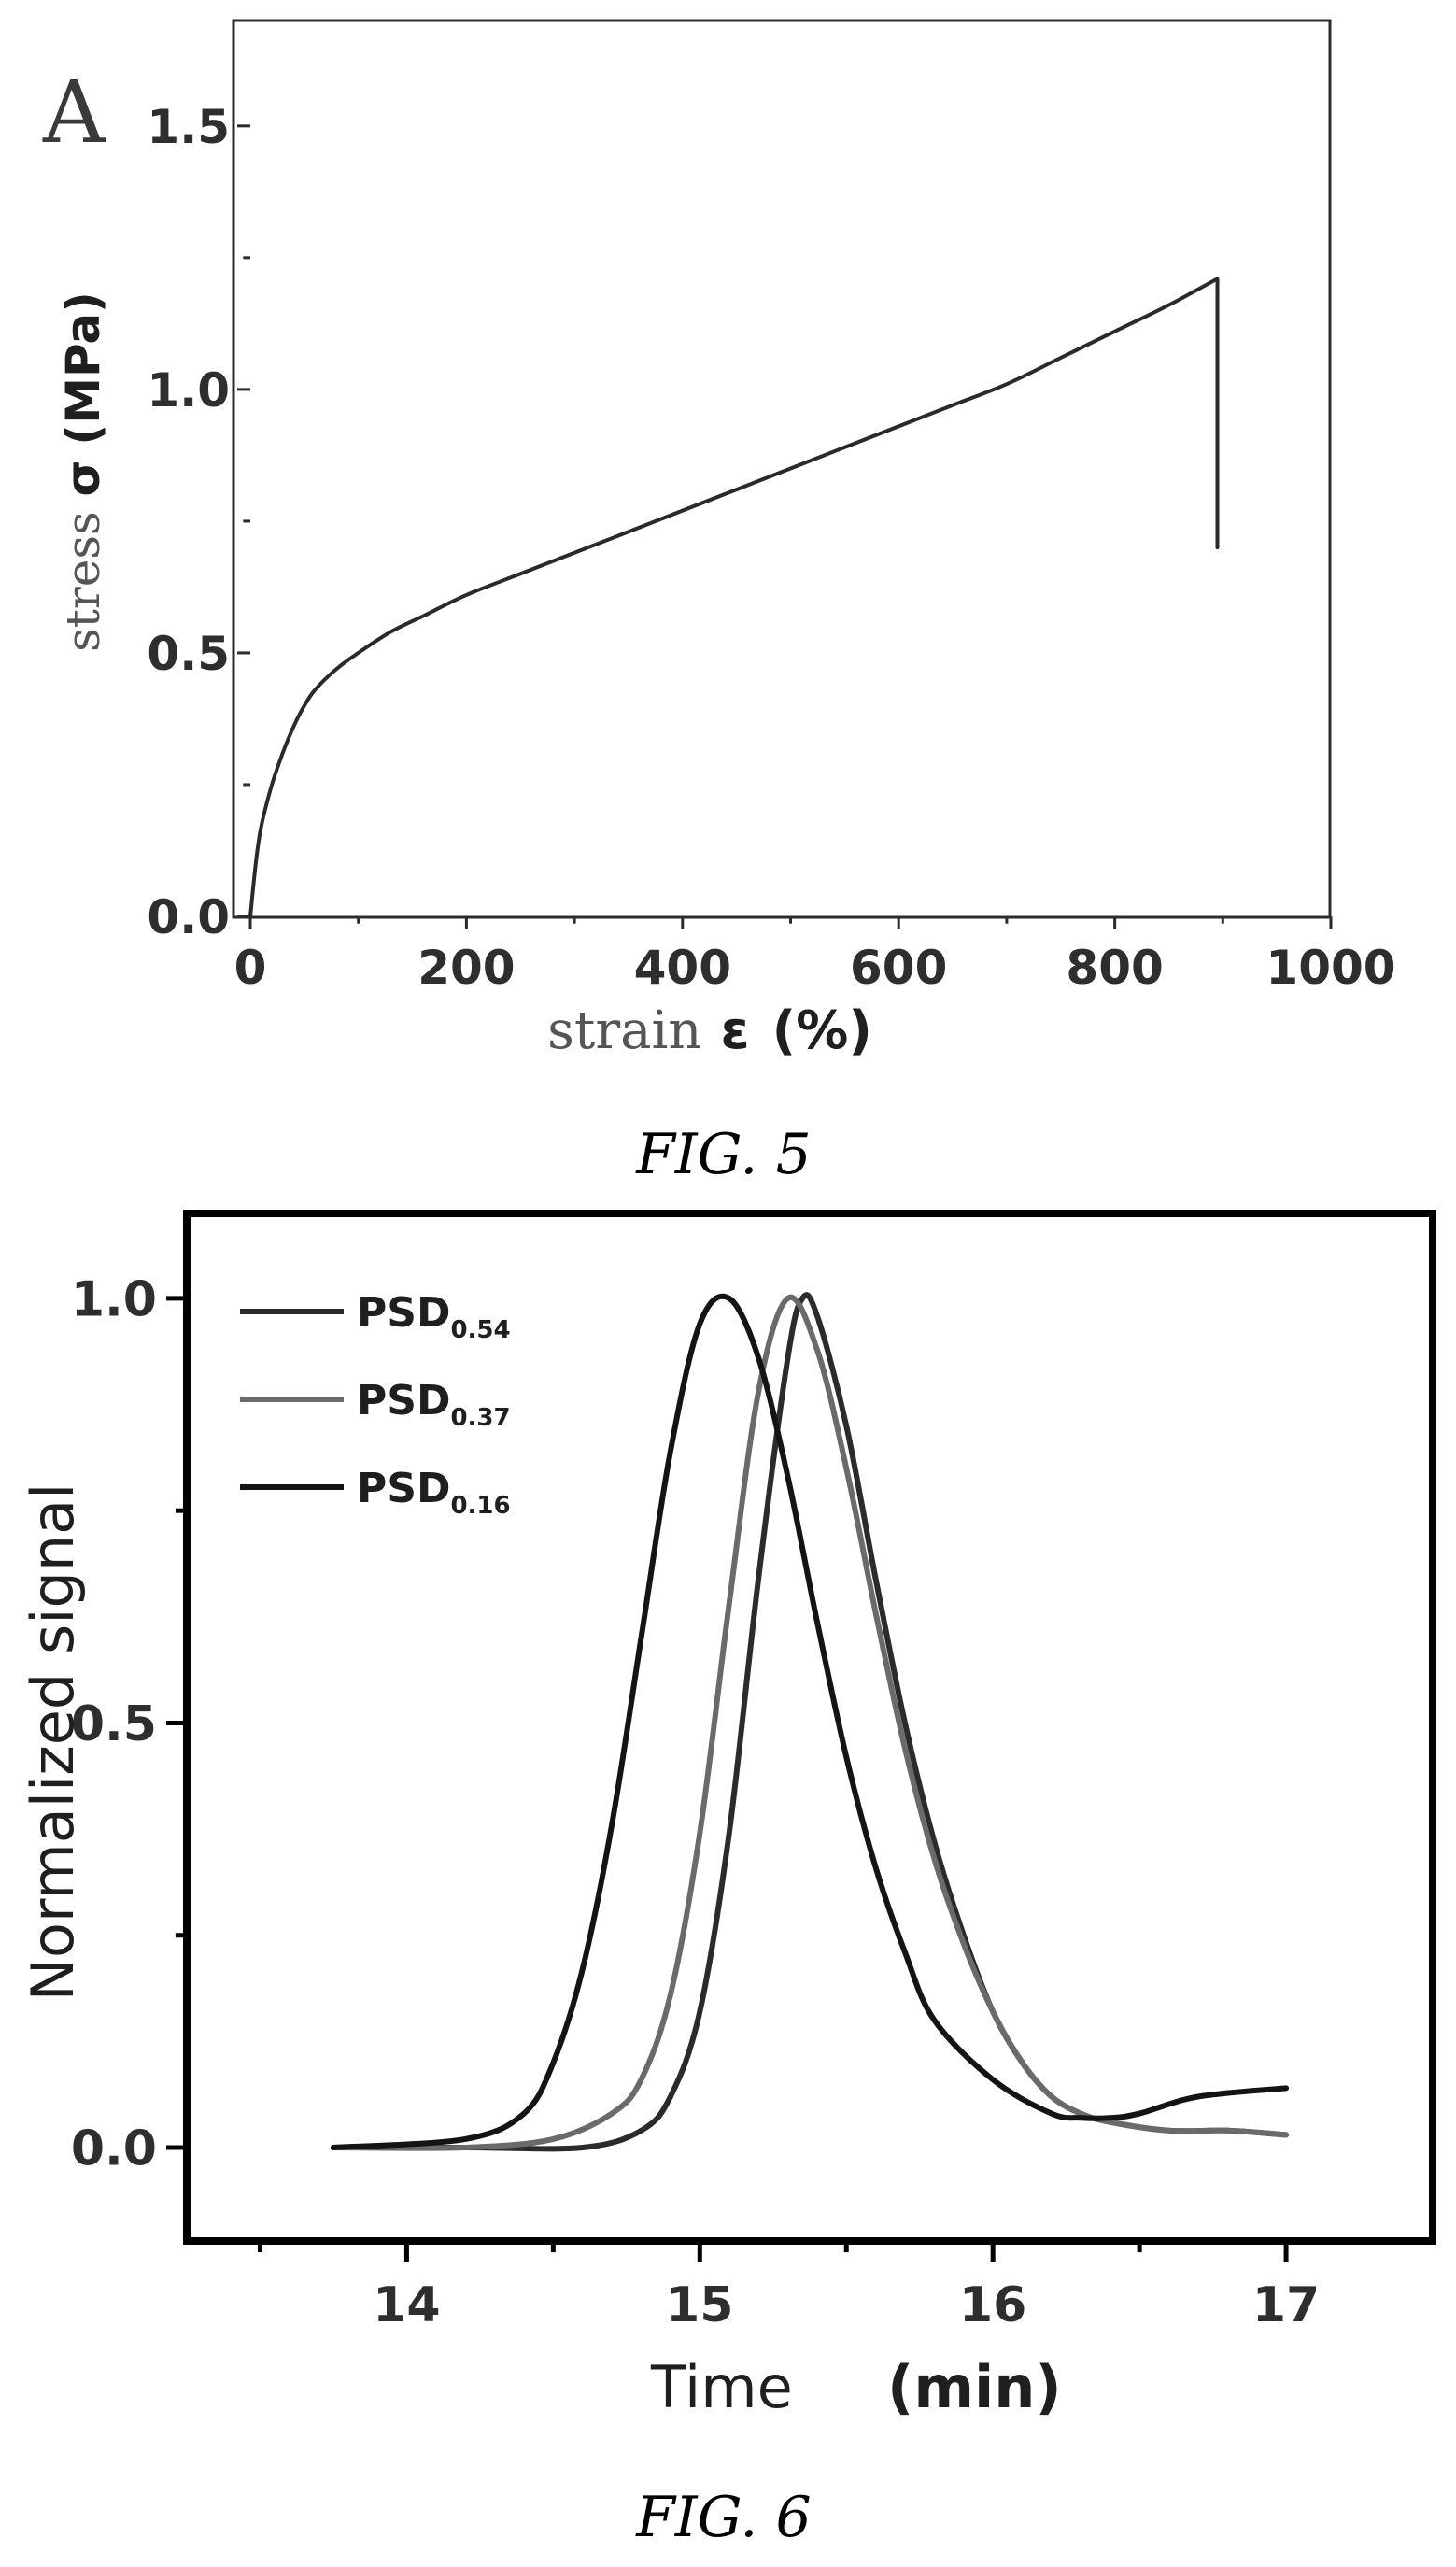  I want to click on chart1-y-axis-label: stress σ (MPa), so click(83, 471).